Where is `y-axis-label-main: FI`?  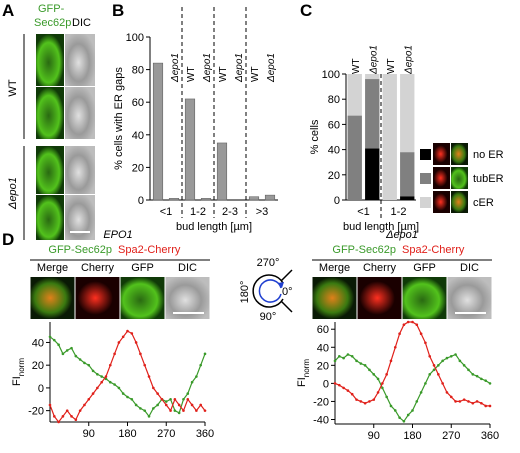
y-axis-label-main: FI is located at coordinates (17, 381).